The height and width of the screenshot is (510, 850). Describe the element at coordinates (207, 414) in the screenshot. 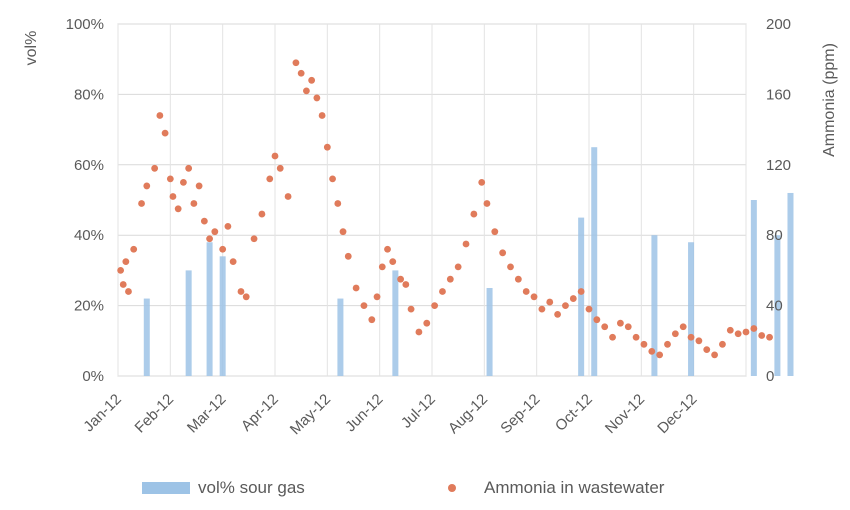

I see `x-axis-tick-label: Mar-12` at that location.